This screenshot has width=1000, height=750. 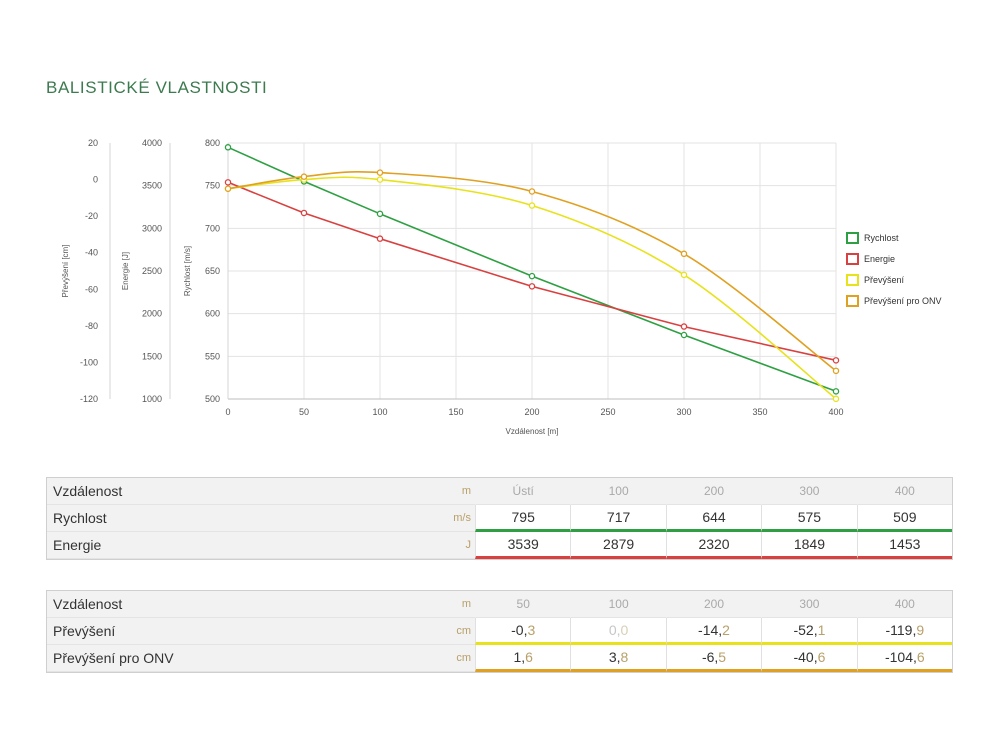 What do you see at coordinates (157, 87) in the screenshot?
I see `page-title: BALISTICKÉ VLASTNOSTI` at bounding box center [157, 87].